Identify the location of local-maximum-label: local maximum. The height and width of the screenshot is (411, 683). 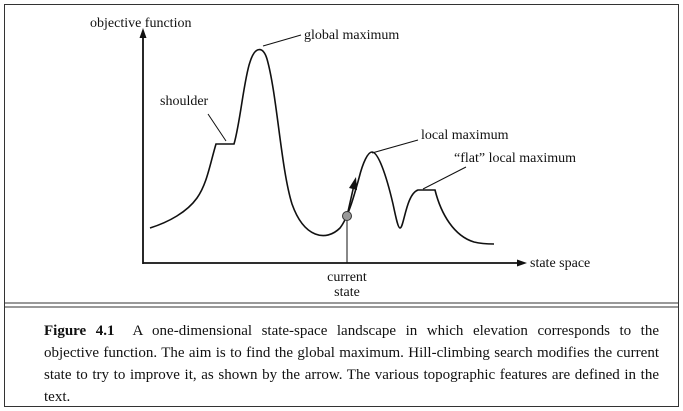
(465, 135).